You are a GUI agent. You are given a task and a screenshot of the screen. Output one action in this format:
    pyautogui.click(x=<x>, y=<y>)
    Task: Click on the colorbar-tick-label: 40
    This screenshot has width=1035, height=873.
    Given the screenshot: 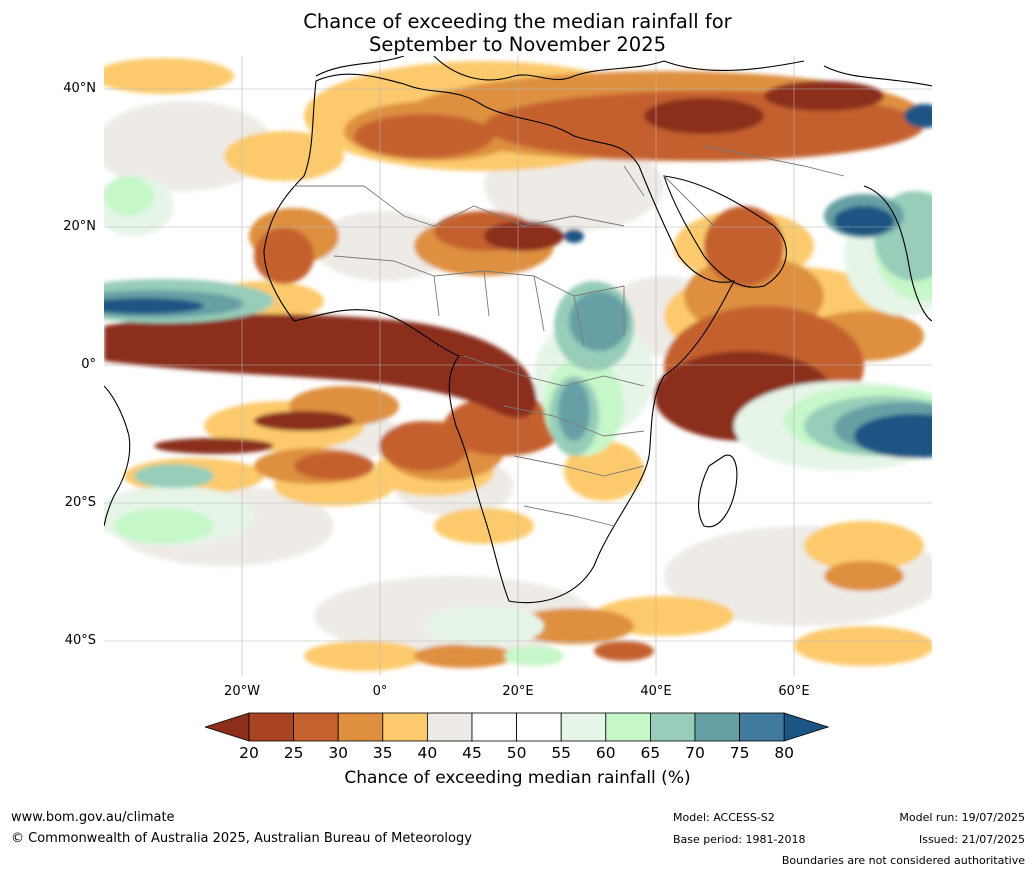 What is the action you would take?
    pyautogui.click(x=427, y=753)
    